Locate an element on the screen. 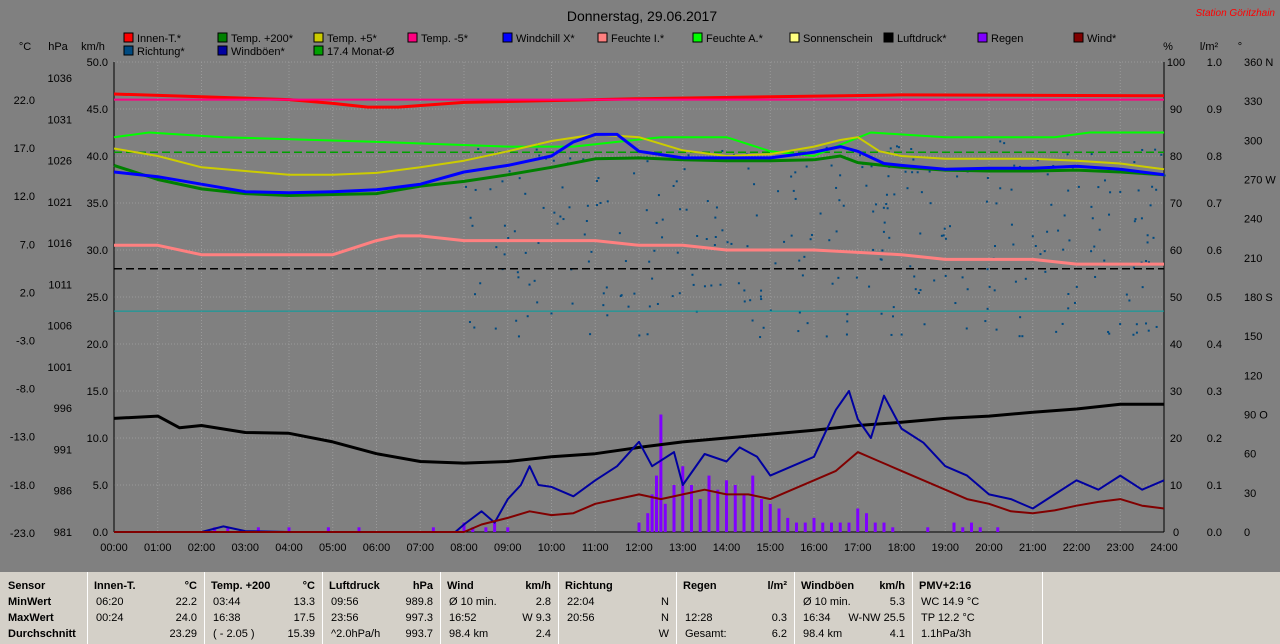 Image resolution: width=1280 pixels, height=644 pixels. footer-cell-value: N is located at coordinates (665, 602).